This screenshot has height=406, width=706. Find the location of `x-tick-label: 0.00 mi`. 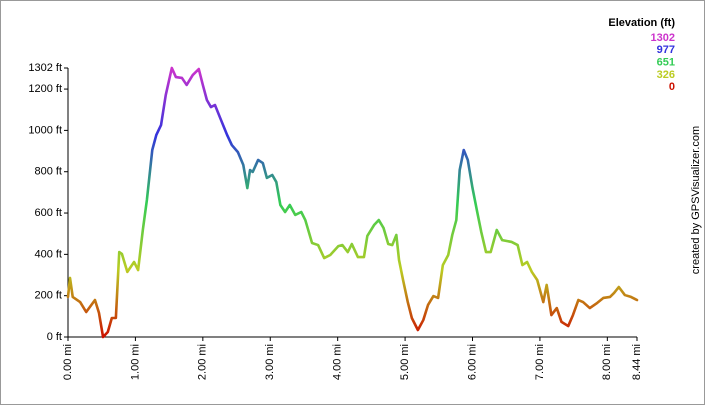

x-tick-label: 0.00 mi is located at coordinates (68, 362).